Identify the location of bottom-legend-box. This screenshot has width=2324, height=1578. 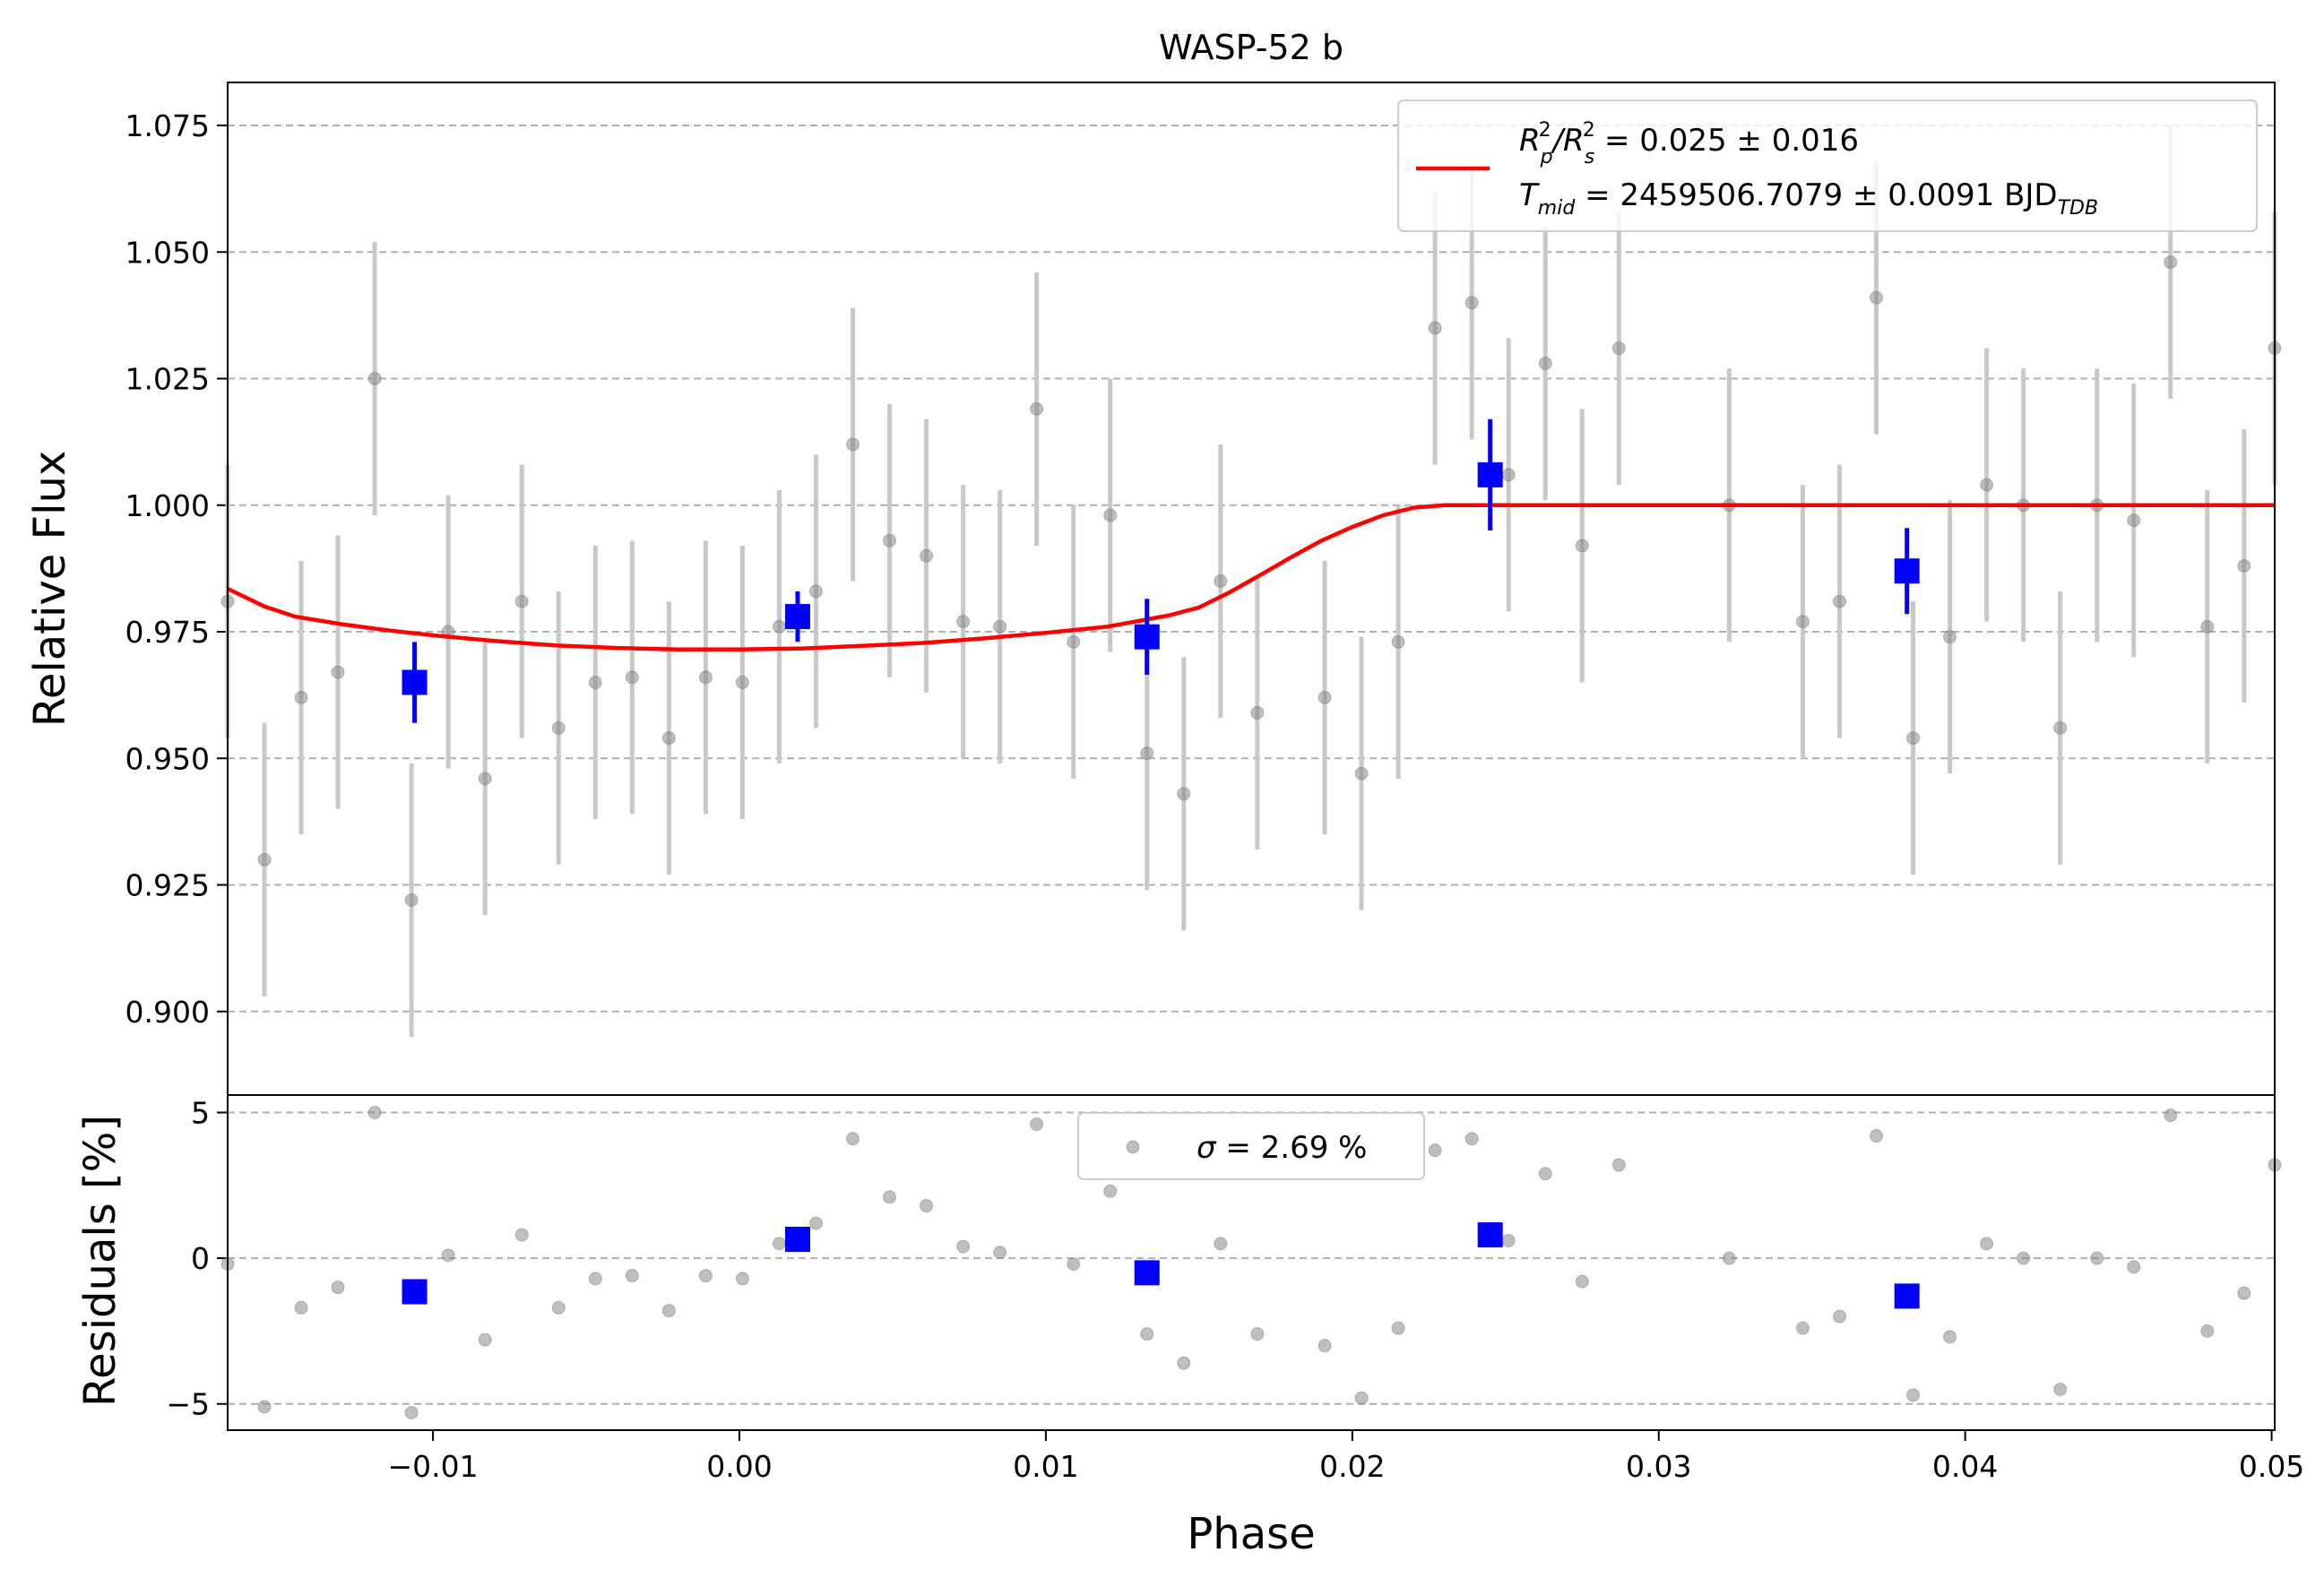
(1251, 1146).